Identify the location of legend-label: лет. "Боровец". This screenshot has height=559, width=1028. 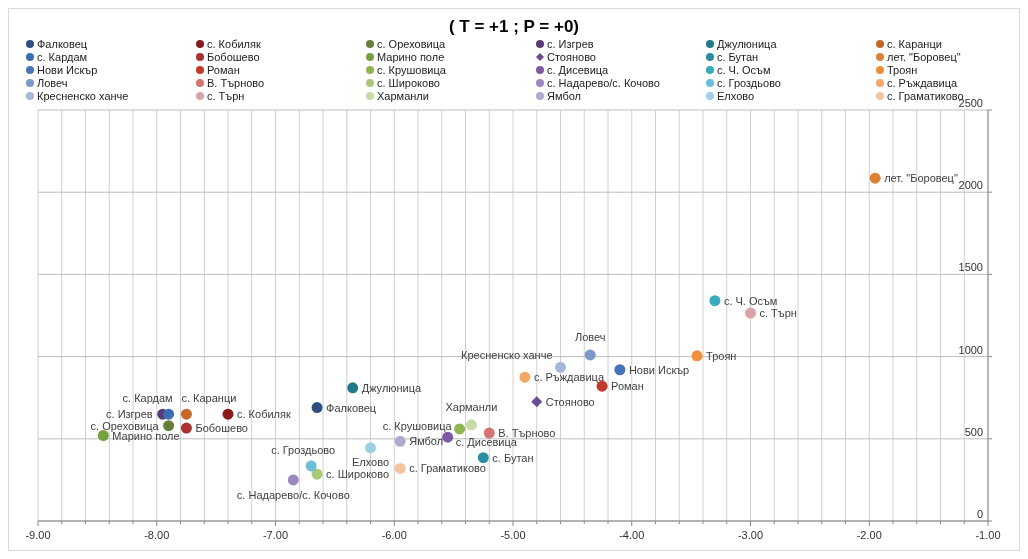
(924, 57).